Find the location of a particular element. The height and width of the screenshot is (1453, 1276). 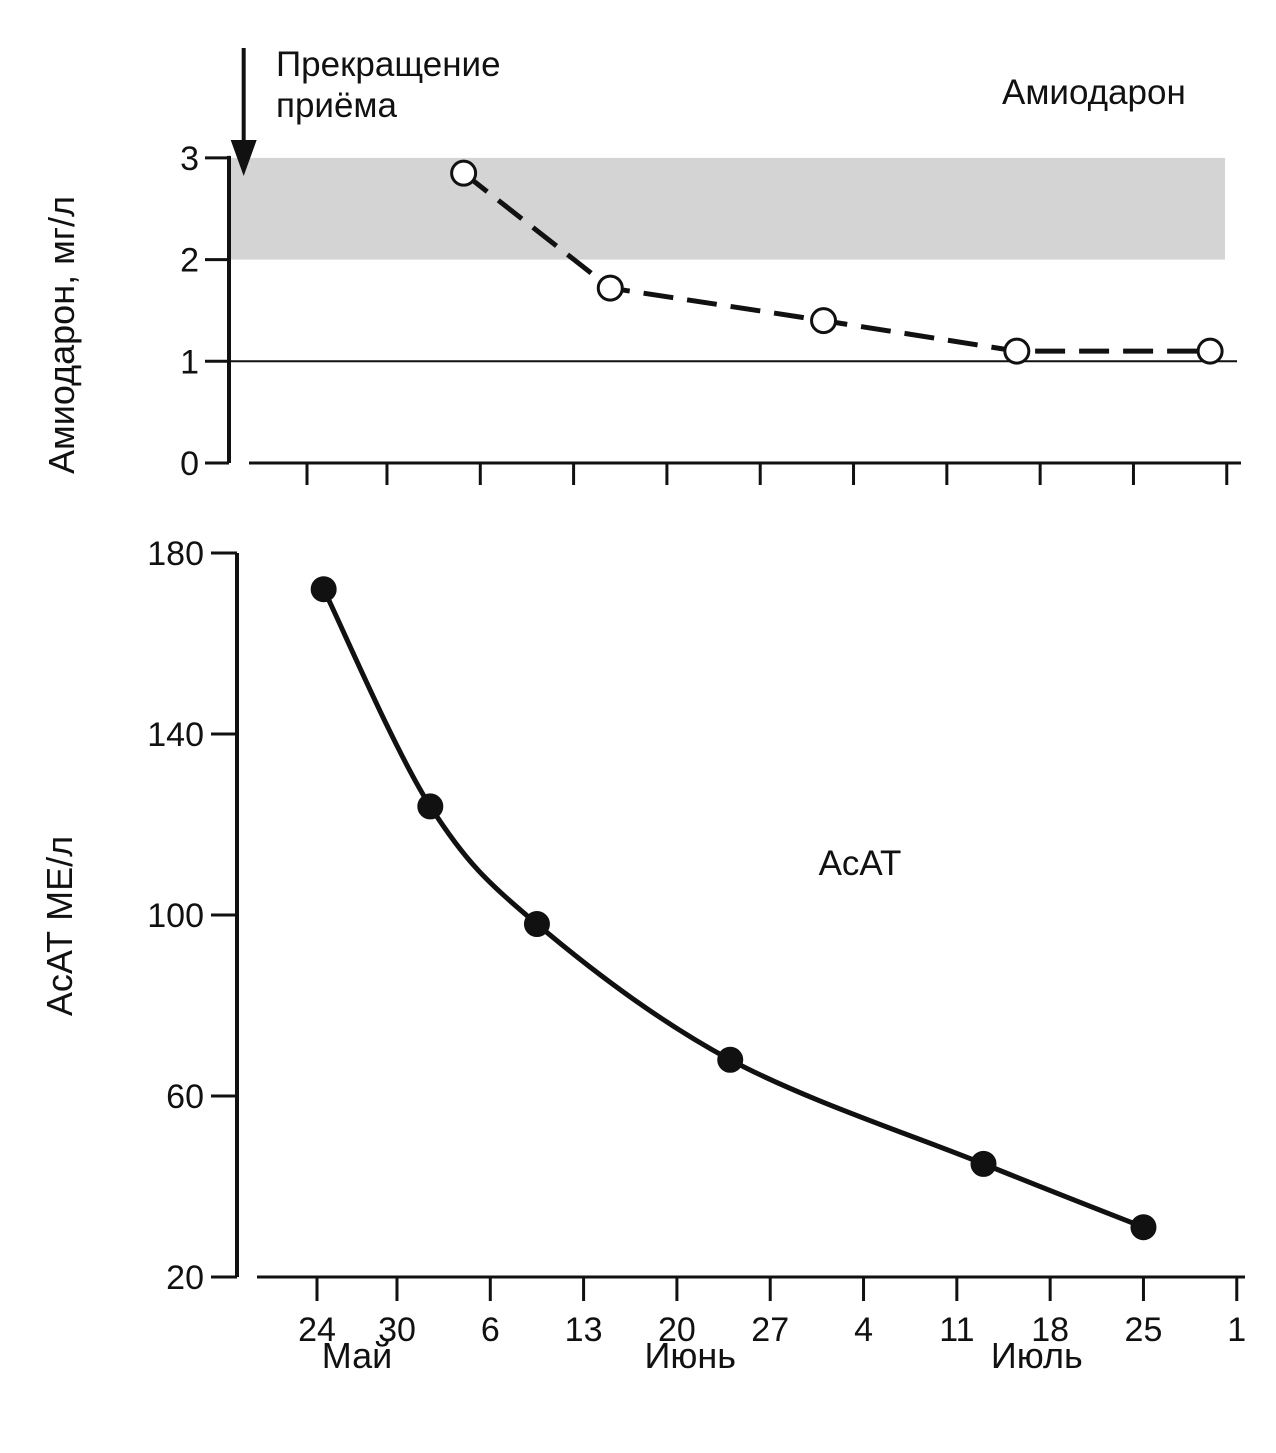

bottom-y-tick-label: 140 is located at coordinates (175, 735).